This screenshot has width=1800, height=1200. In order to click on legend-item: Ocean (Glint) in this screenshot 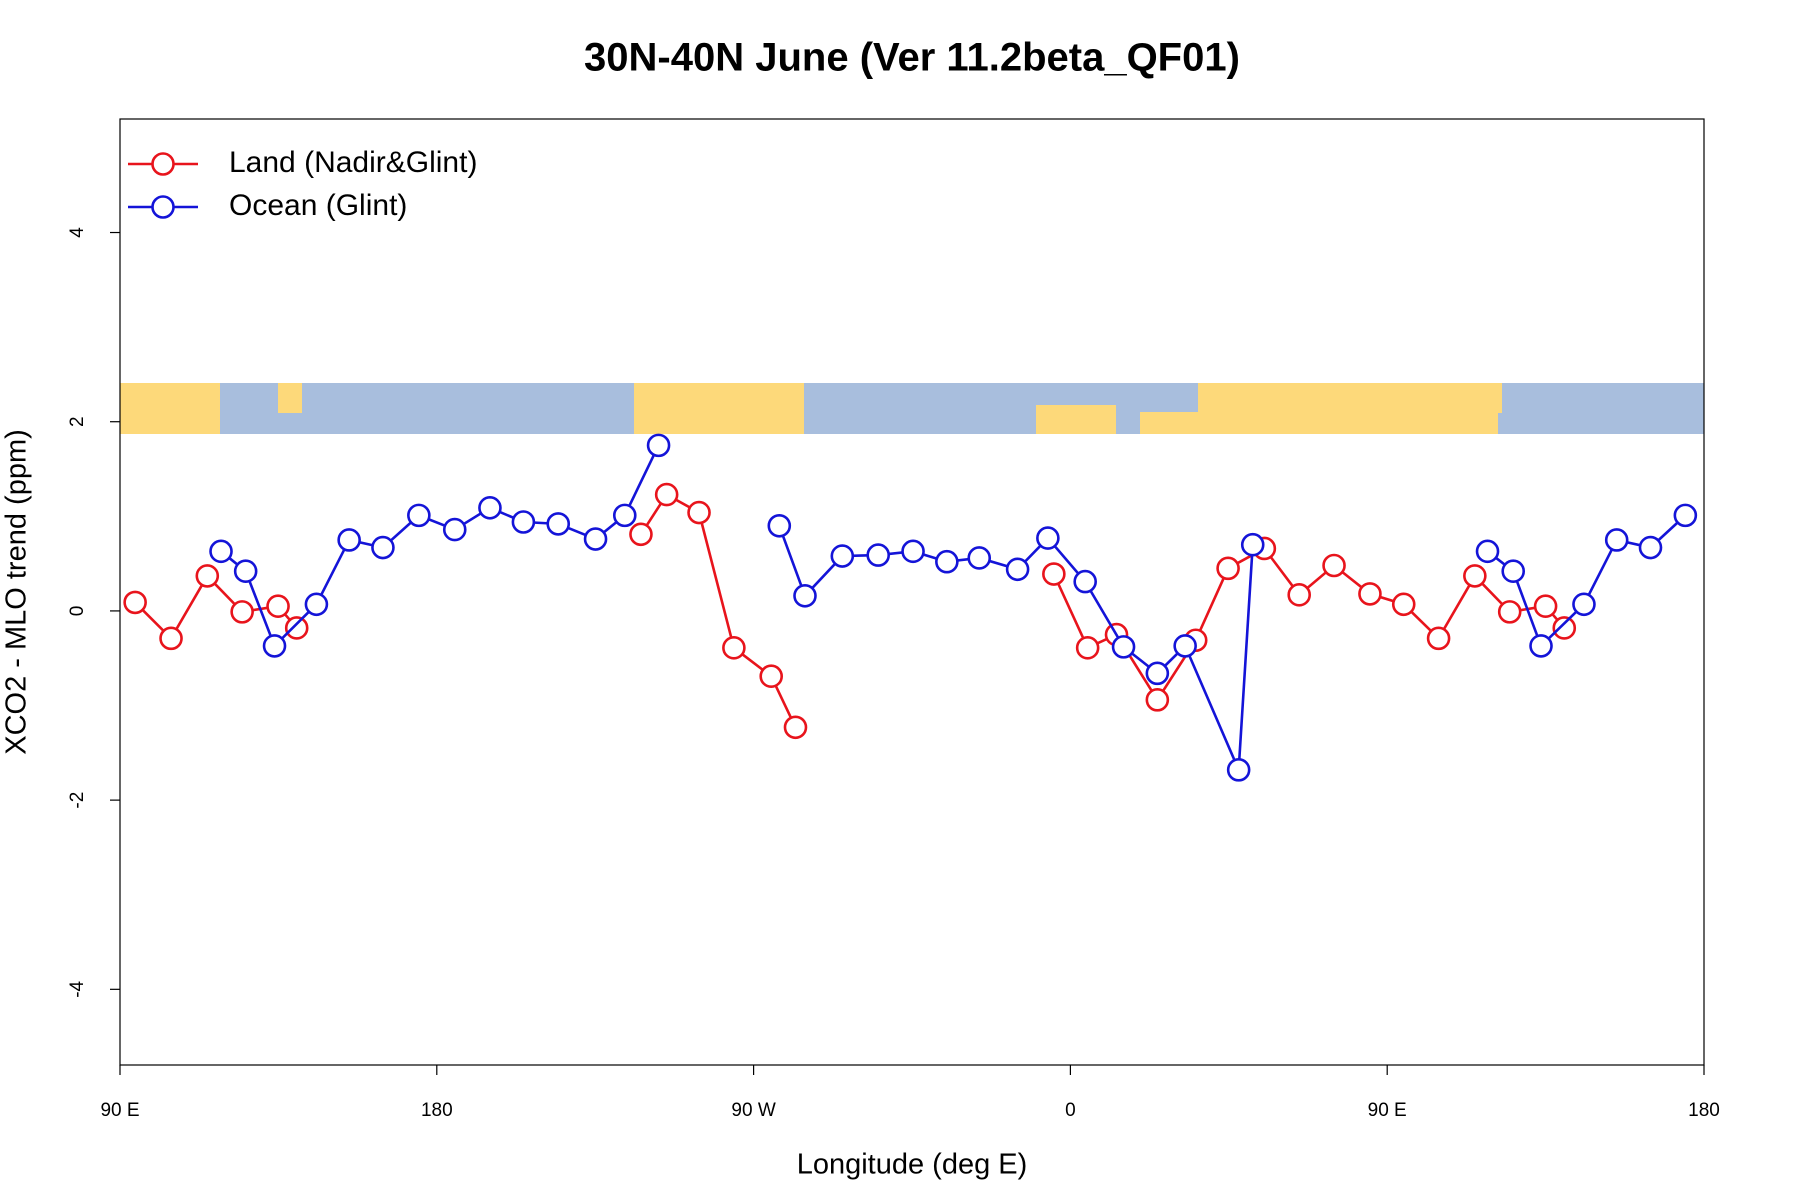, I will do `click(267, 205)`.